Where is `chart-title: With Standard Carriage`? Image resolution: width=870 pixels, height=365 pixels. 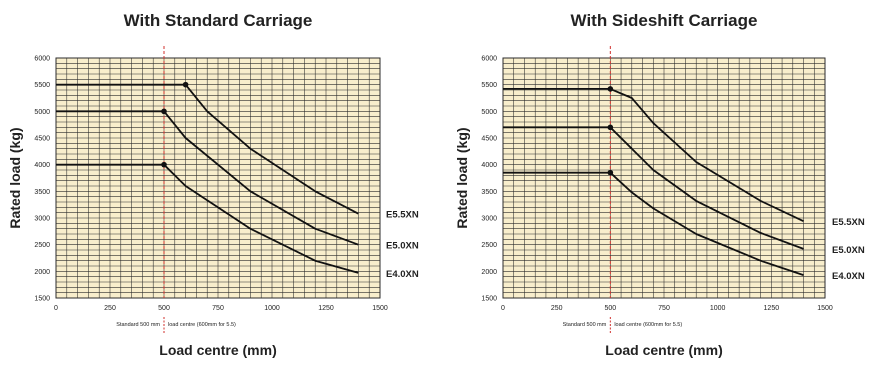
chart-title: With Standard Carriage is located at coordinates (218, 20).